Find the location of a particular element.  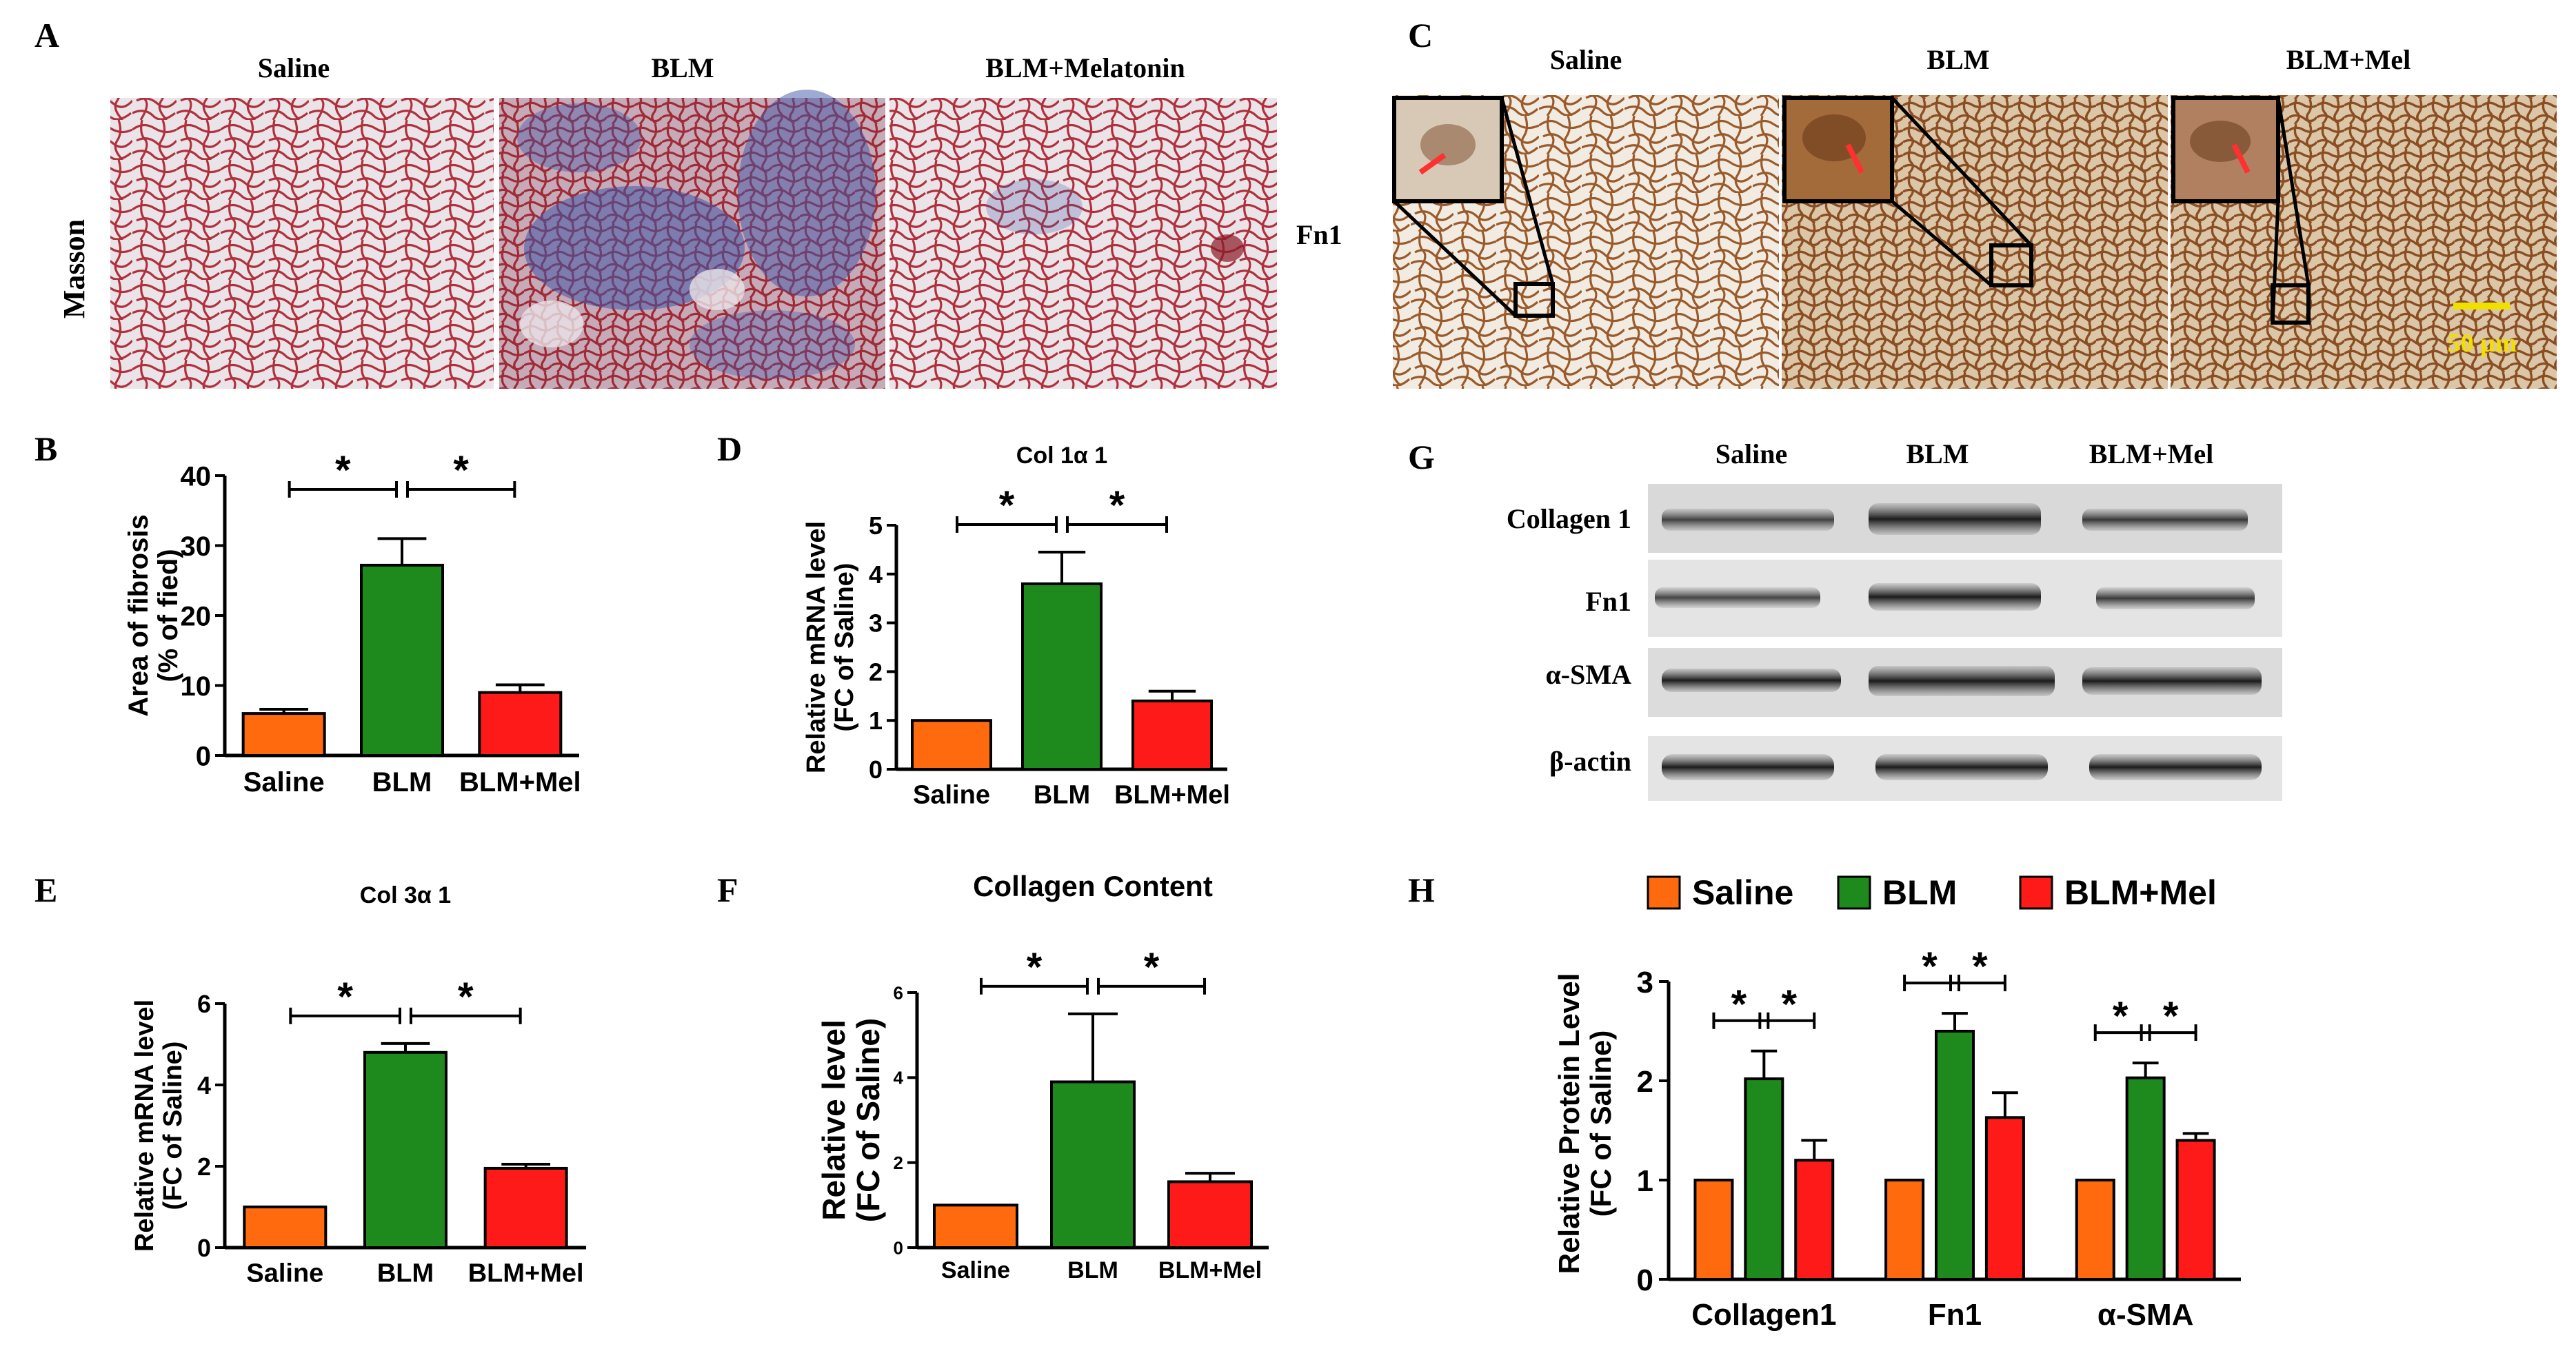

blot-label-bactin: β-actin is located at coordinates (1590, 761).